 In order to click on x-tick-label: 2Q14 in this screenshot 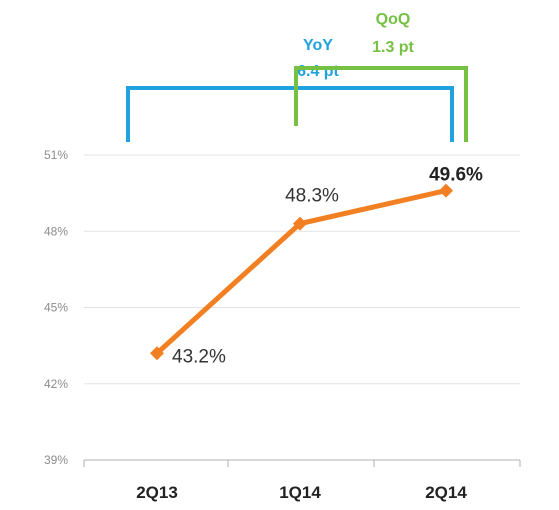, I will do `click(446, 492)`.